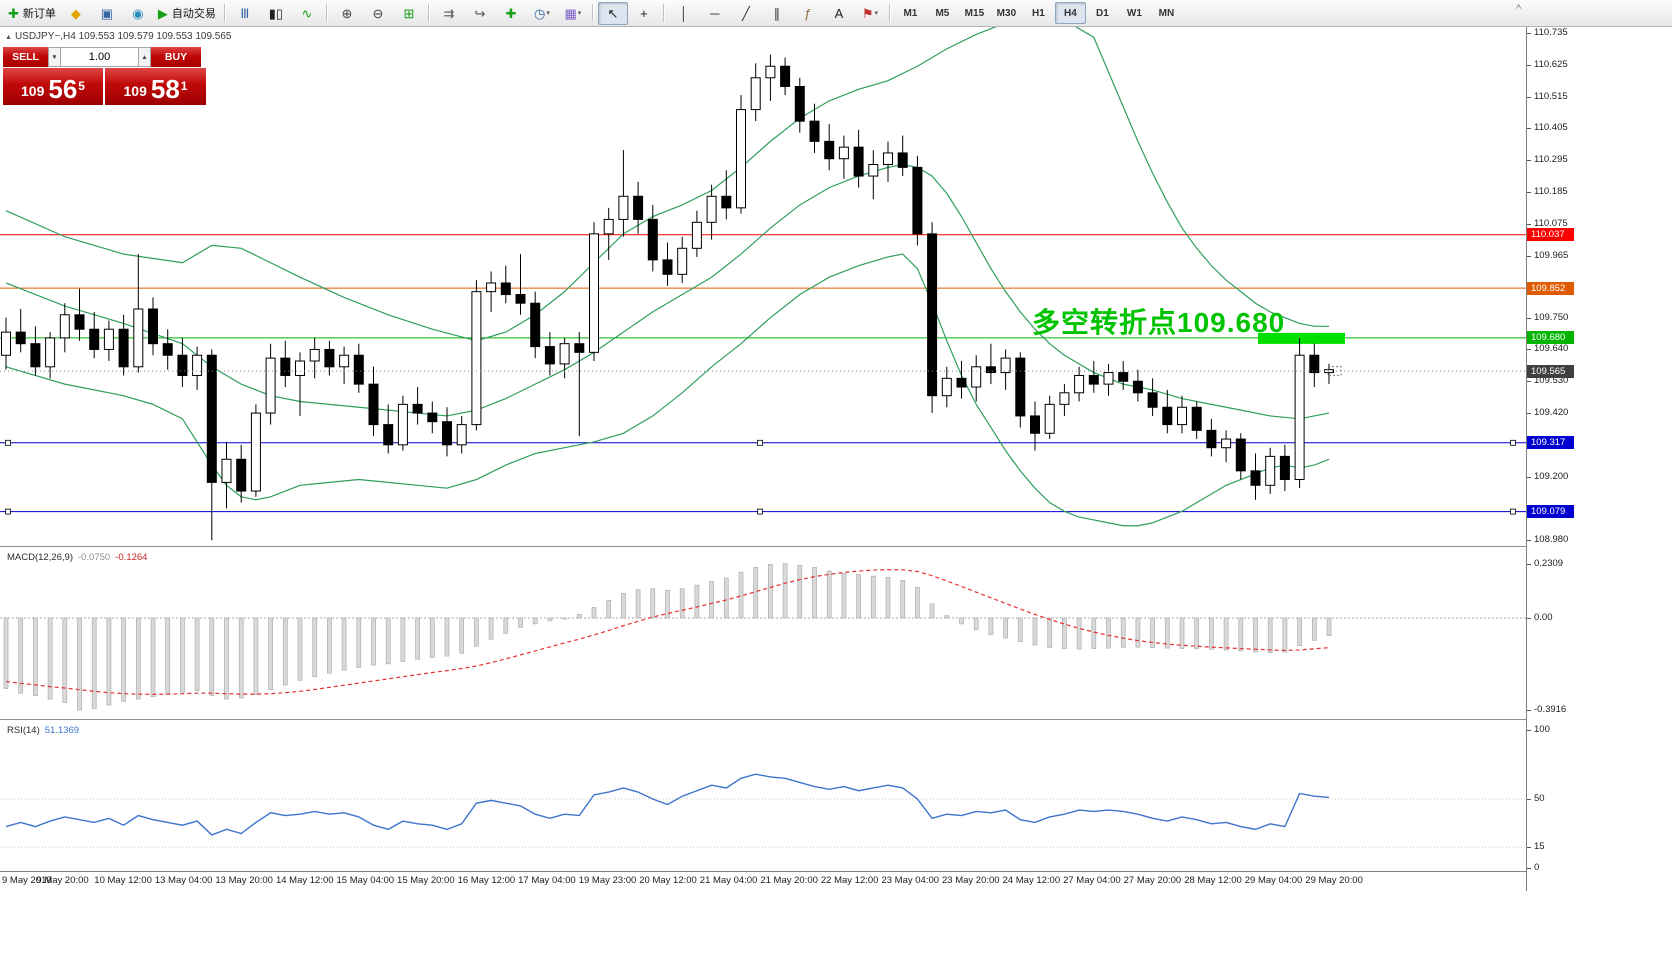 The width and height of the screenshot is (1672, 953). I want to click on horizontal-line-icon: ─, so click(715, 13).